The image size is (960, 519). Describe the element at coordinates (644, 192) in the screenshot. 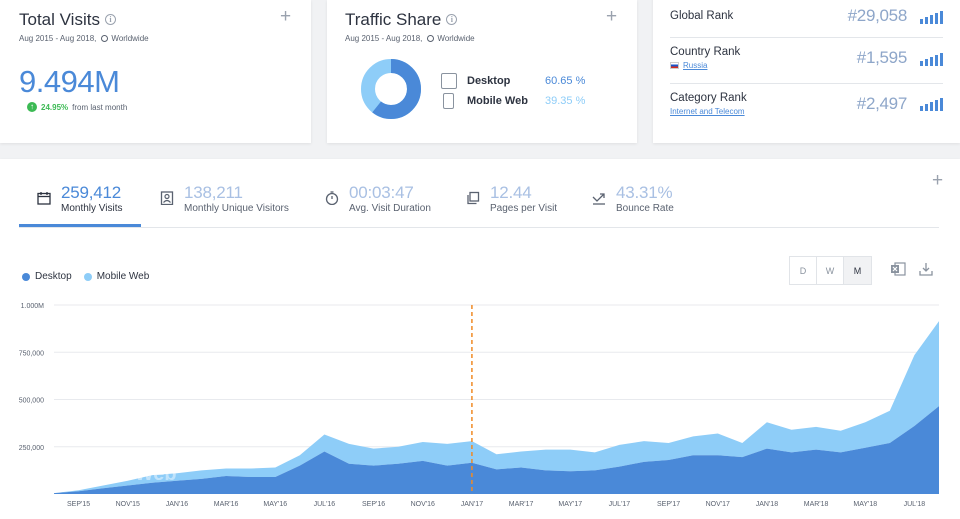

I see `tab-value: 43.31%` at that location.